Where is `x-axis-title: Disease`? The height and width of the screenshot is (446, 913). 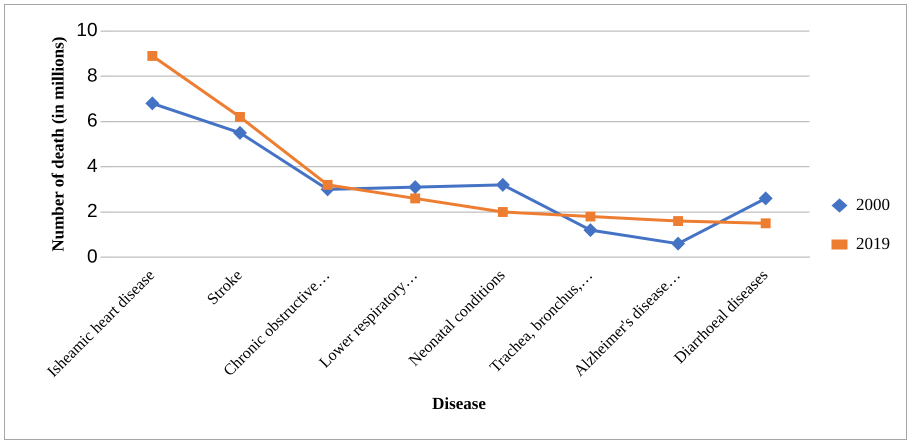
x-axis-title: Disease is located at coordinates (459, 404).